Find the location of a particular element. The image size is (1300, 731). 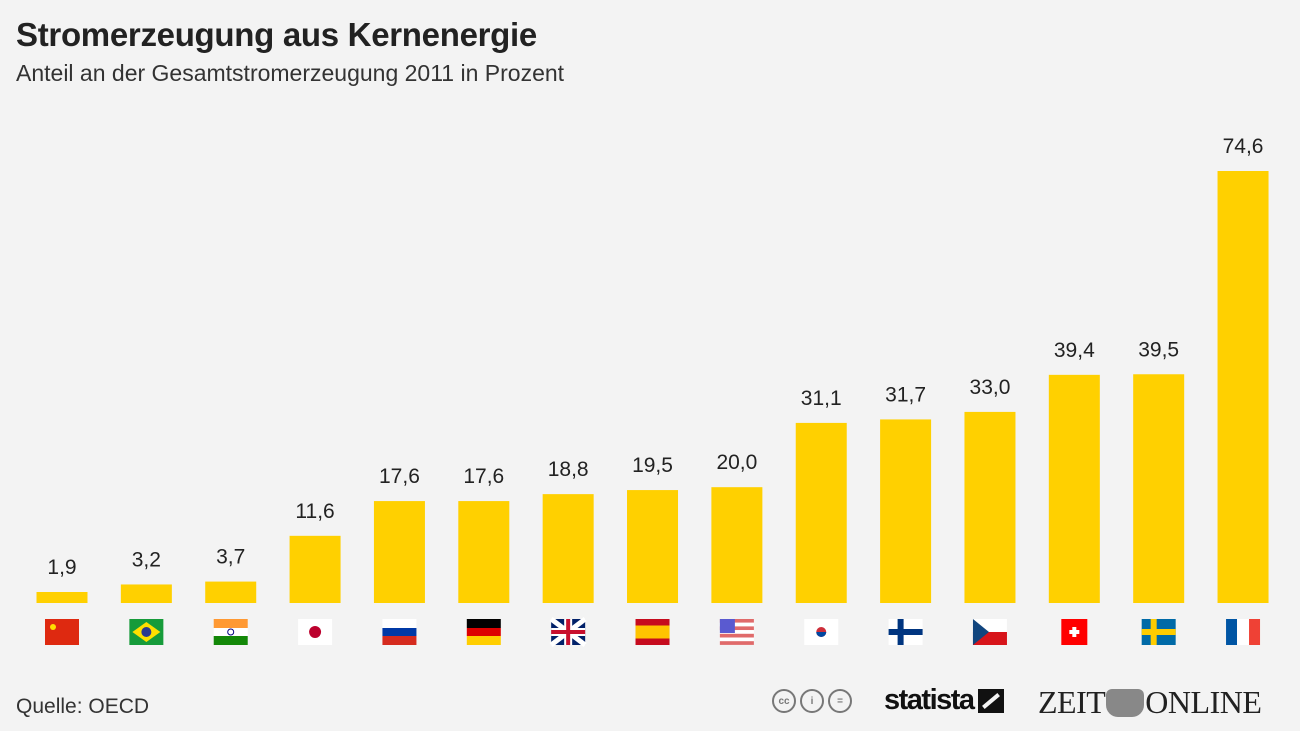

zeit-online-logo: ZEIT ONLINE is located at coordinates (1150, 702).